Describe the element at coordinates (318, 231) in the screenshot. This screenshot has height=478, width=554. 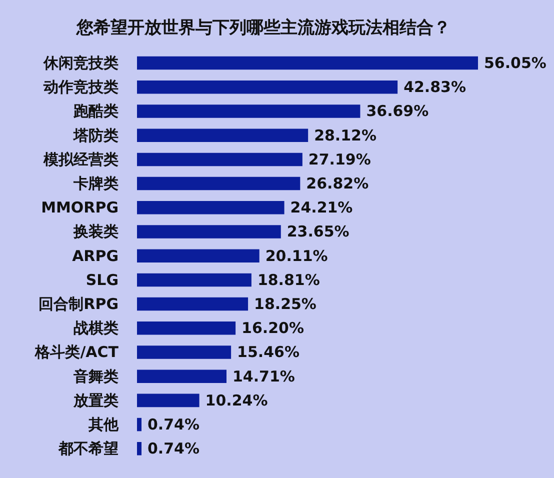
I see `data-label: 23.65%` at that location.